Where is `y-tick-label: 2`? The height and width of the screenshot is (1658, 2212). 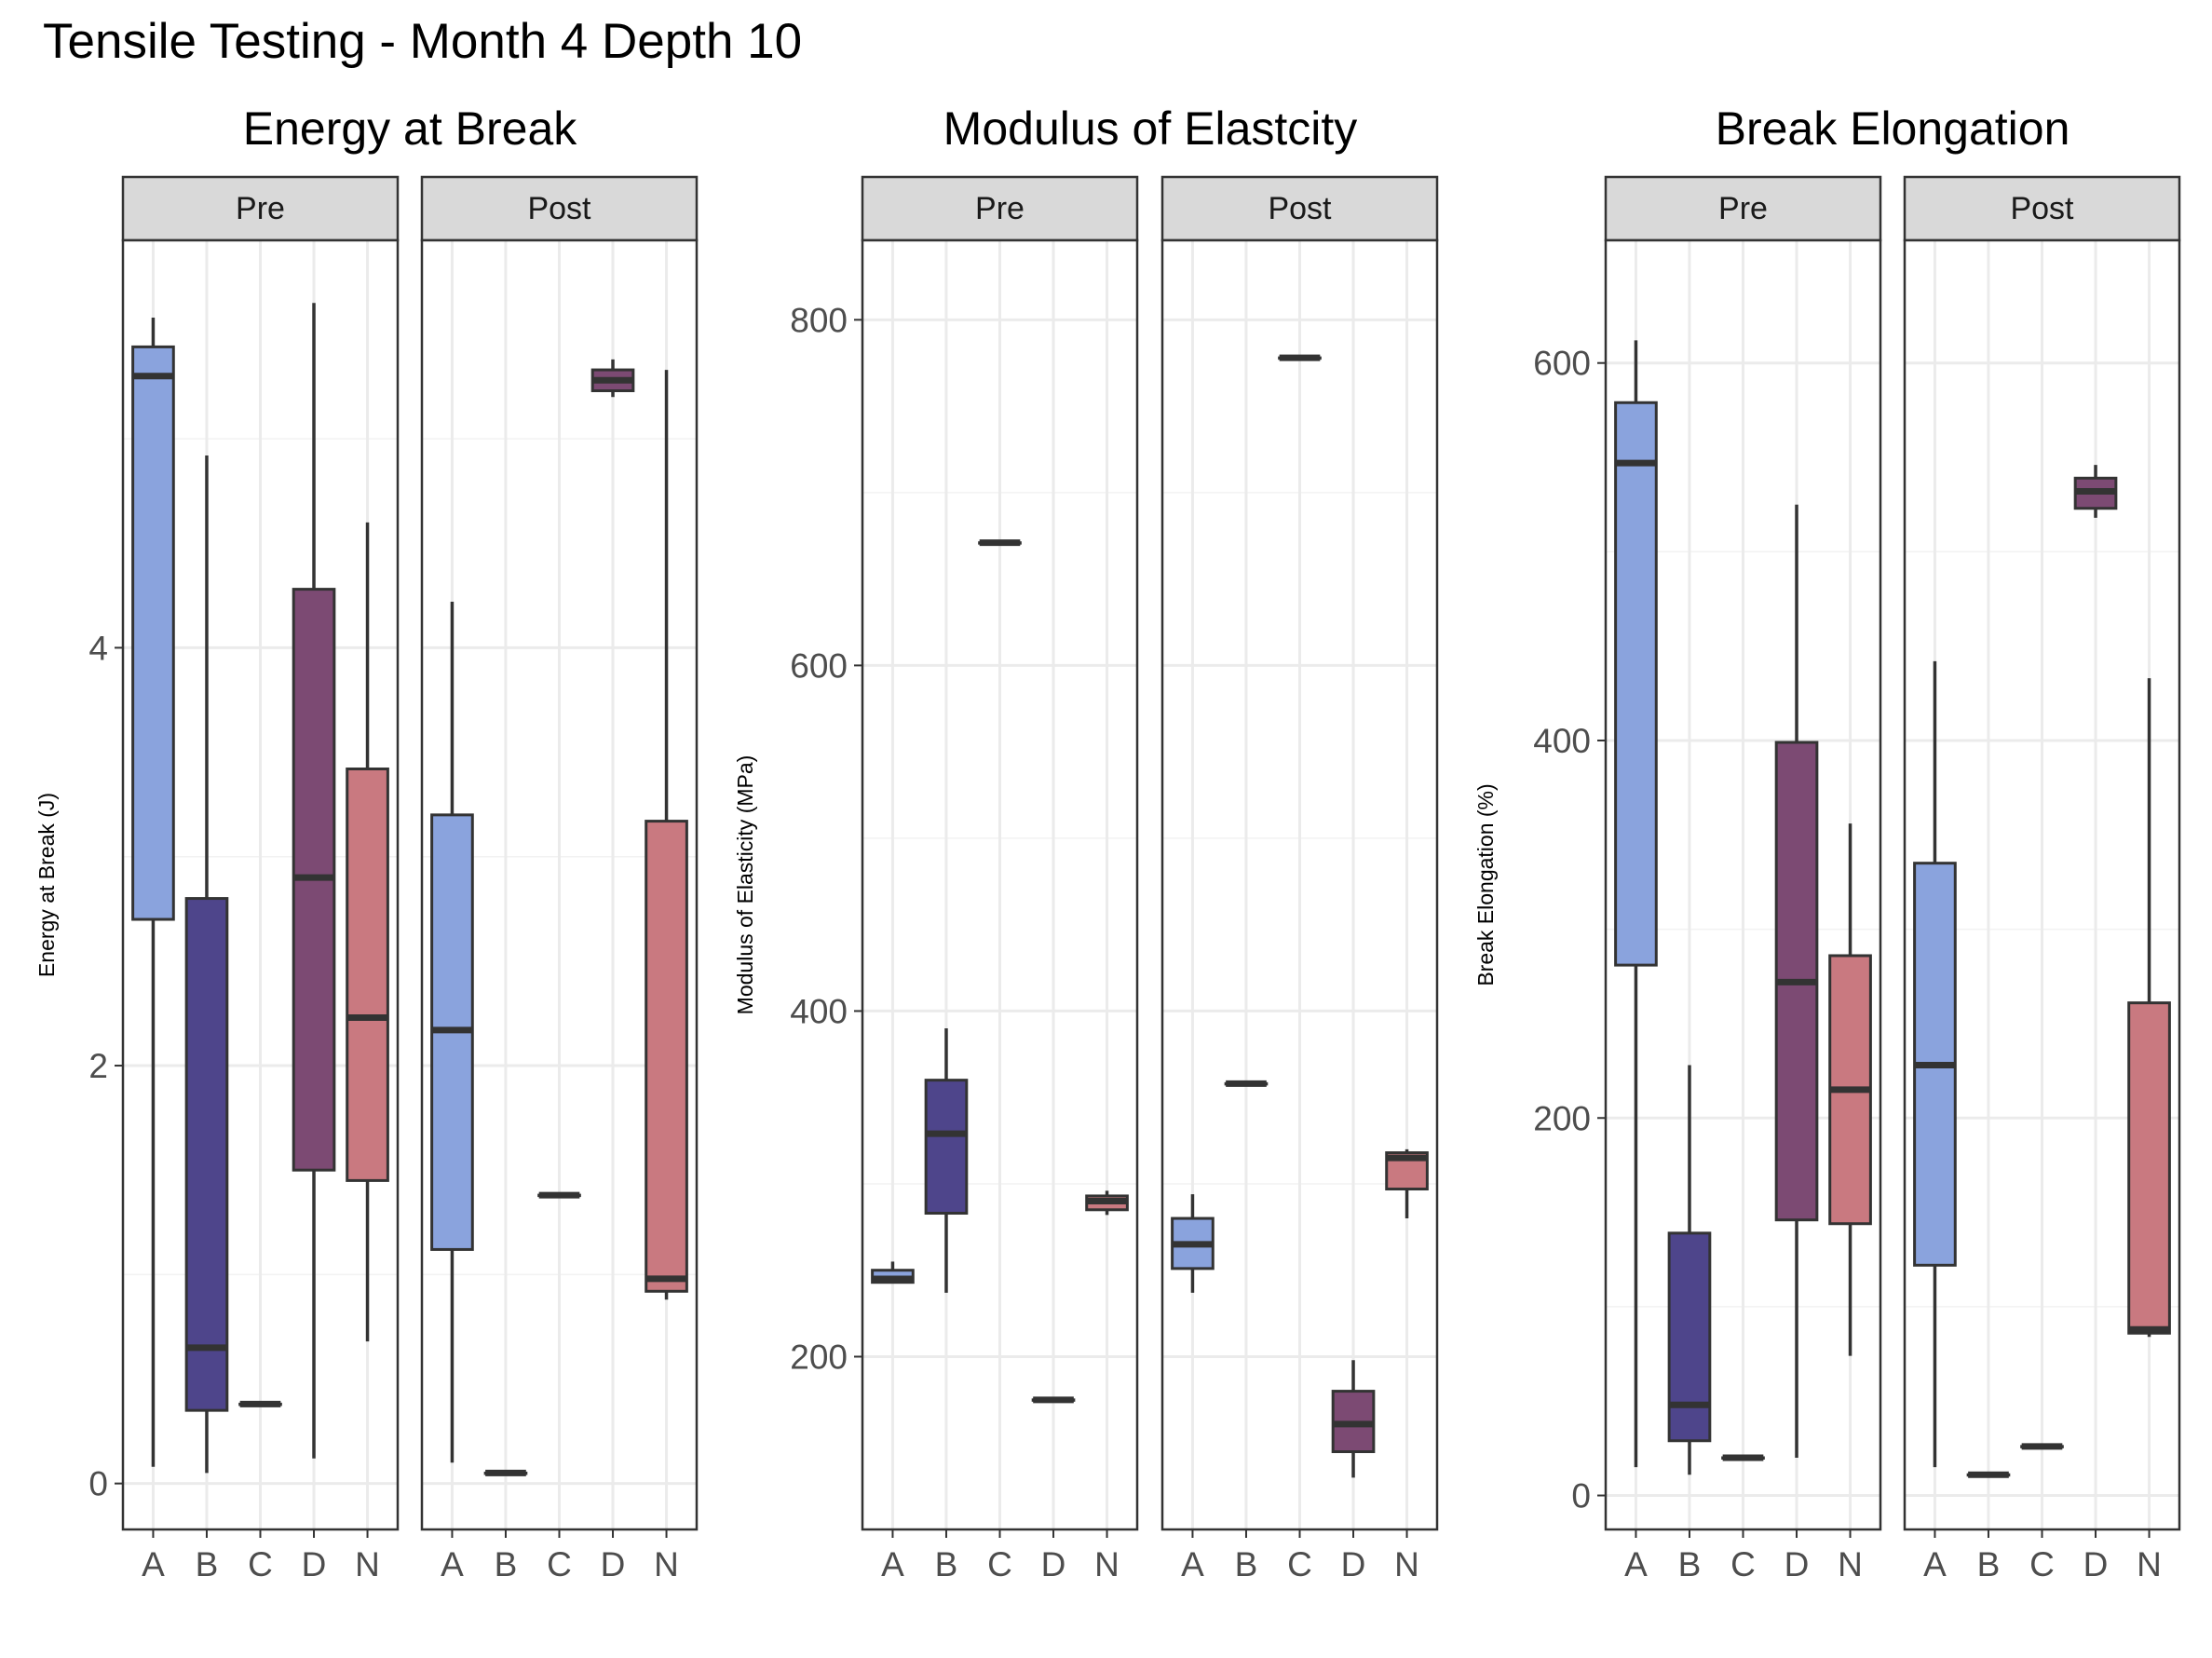 y-tick-label: 2 is located at coordinates (98, 1066).